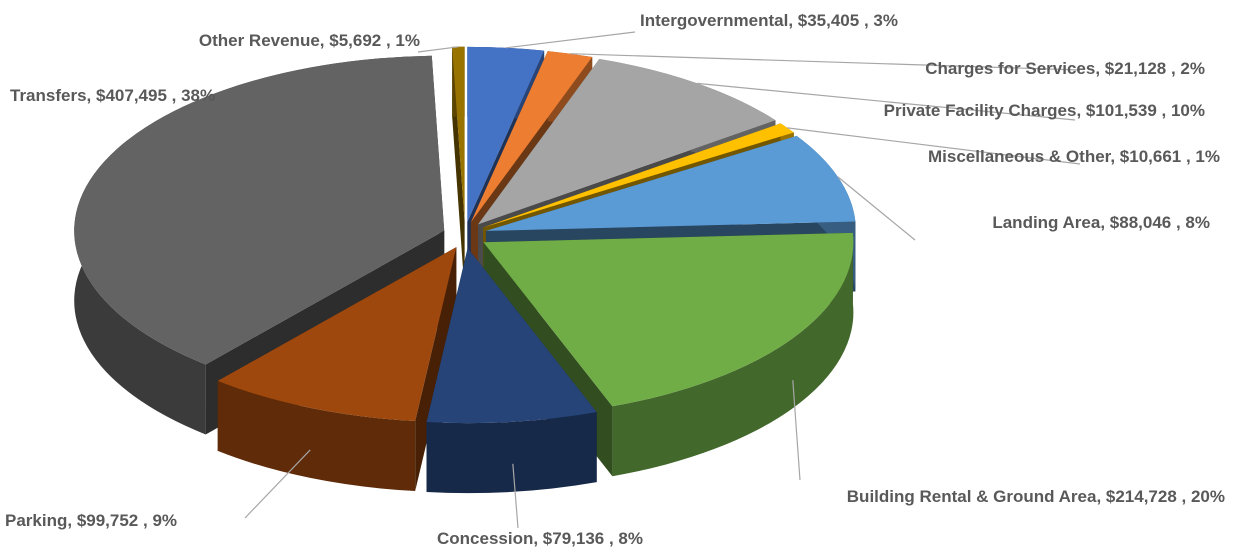  I want to click on data-label: Intergovernmental, $35,405 , 3%, so click(769, 20).